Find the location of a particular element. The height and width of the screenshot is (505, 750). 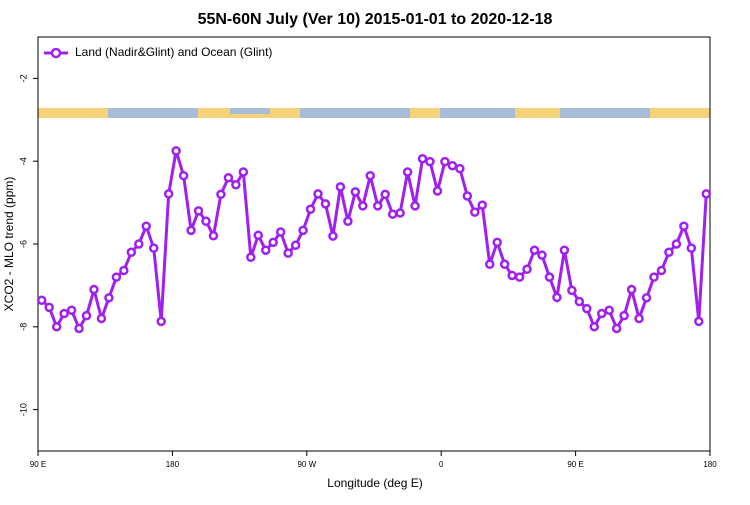

y-tick-label: -10 is located at coordinates (23, 409).